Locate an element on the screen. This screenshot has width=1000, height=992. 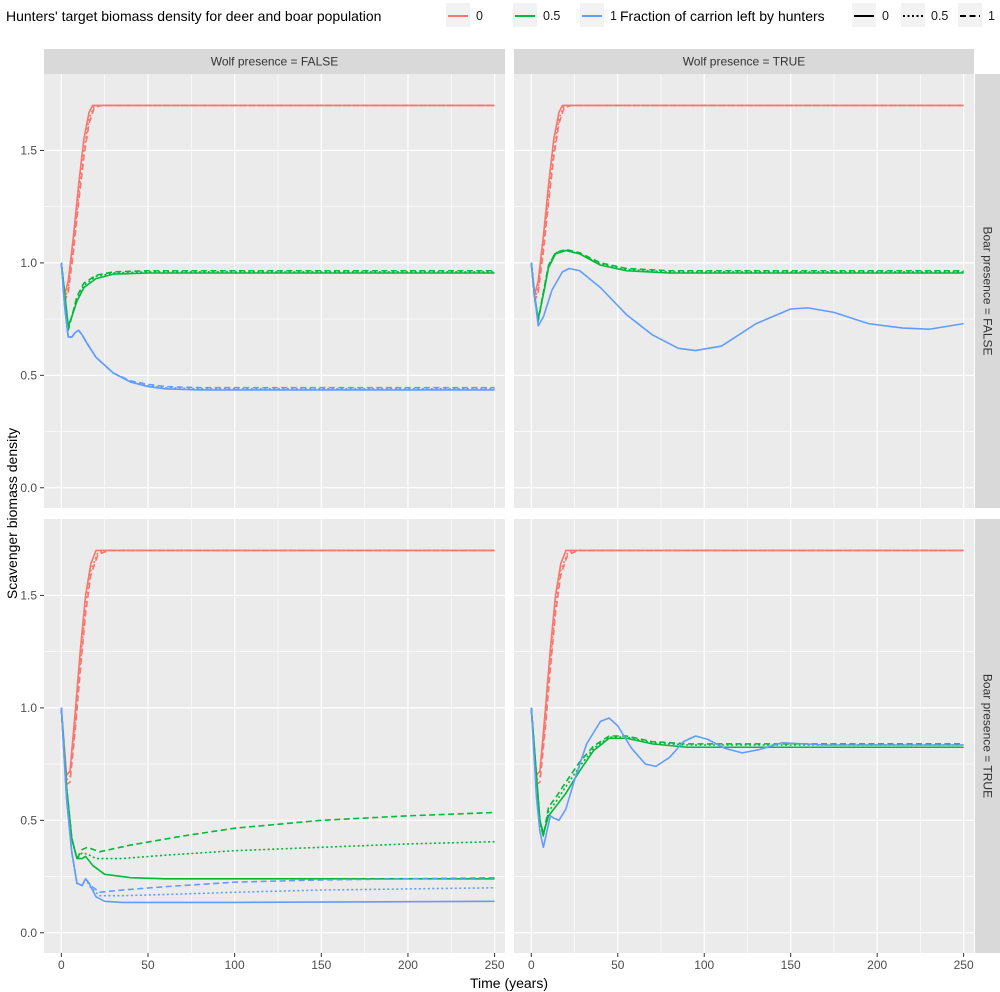
y-axis-title: Scavenger biomass density is located at coordinates (12, 513).